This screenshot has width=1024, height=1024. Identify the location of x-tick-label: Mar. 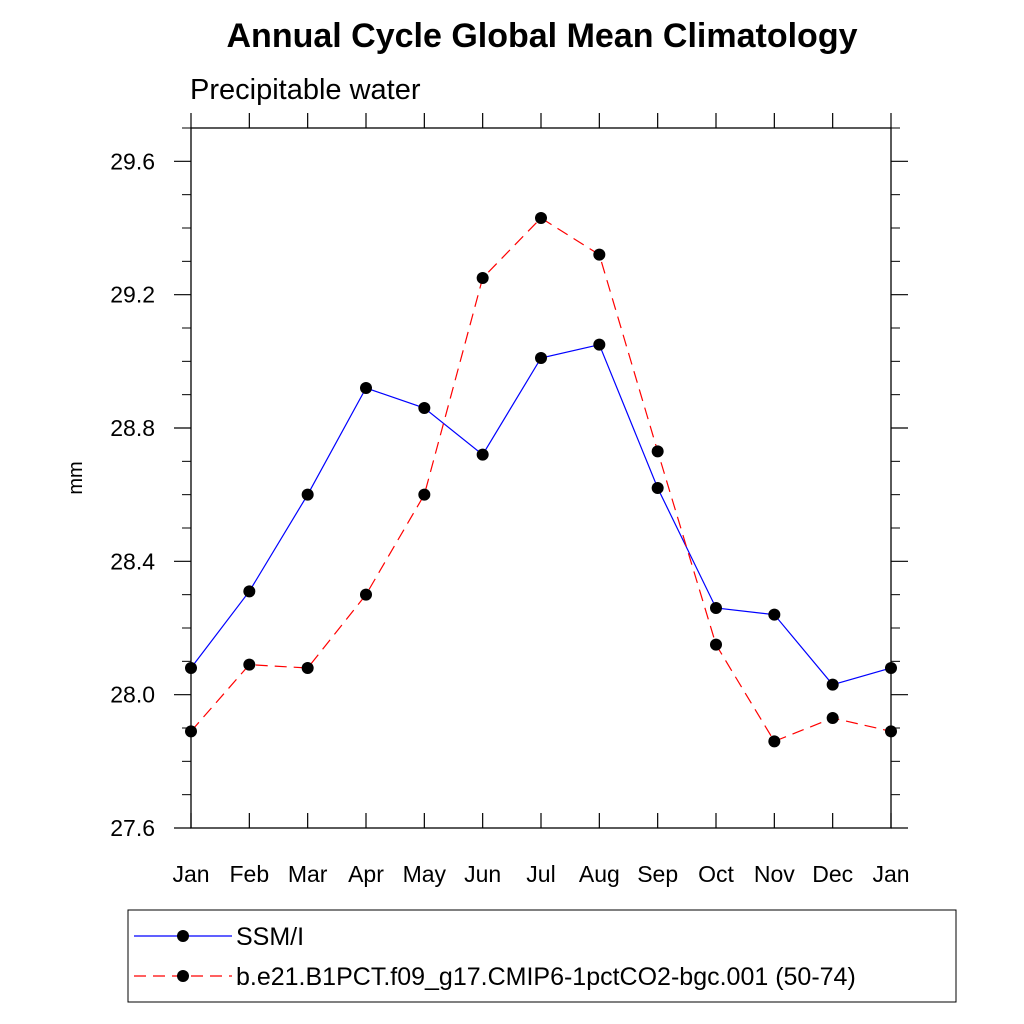
(308, 874).